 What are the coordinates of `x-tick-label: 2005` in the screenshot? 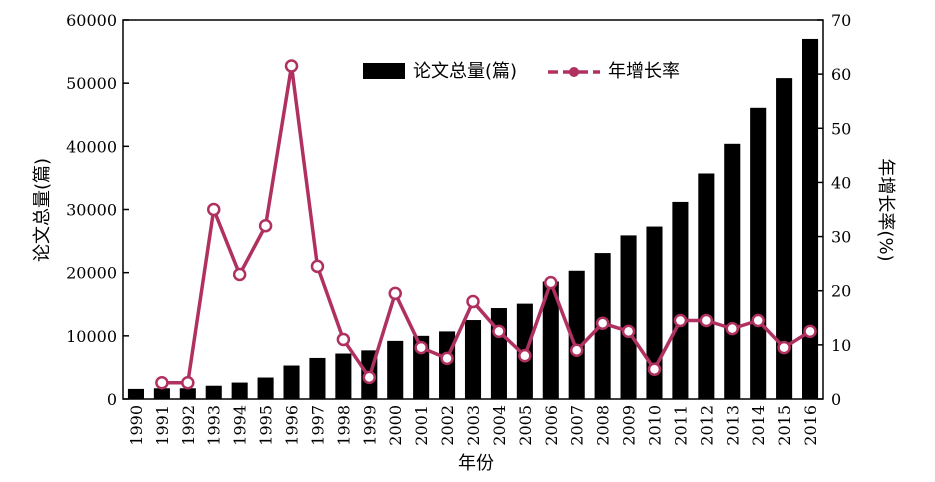 It's located at (525, 425).